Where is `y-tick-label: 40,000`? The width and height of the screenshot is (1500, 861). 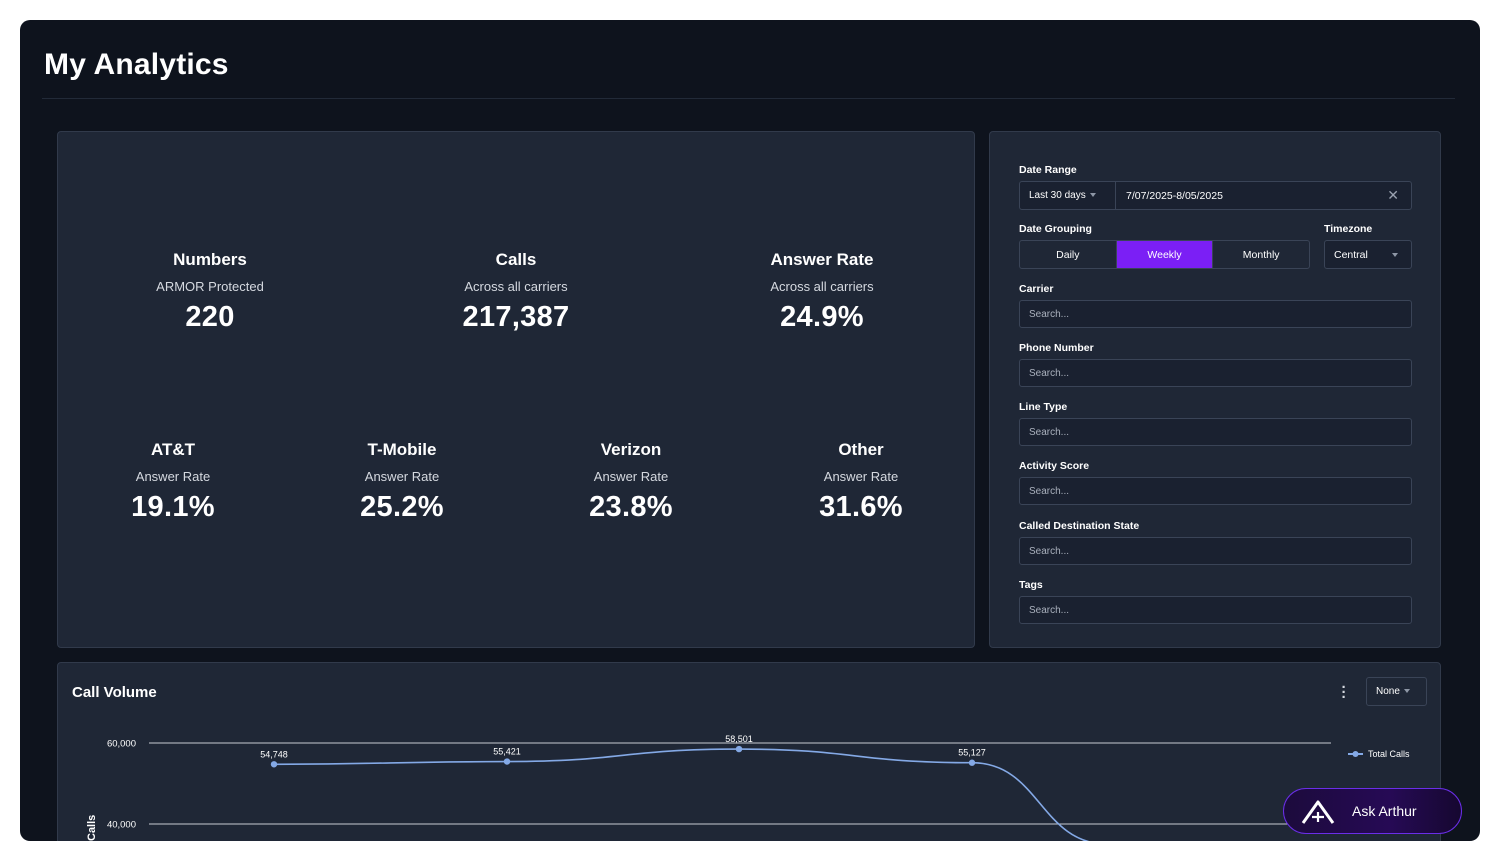 y-tick-label: 40,000 is located at coordinates (121, 825).